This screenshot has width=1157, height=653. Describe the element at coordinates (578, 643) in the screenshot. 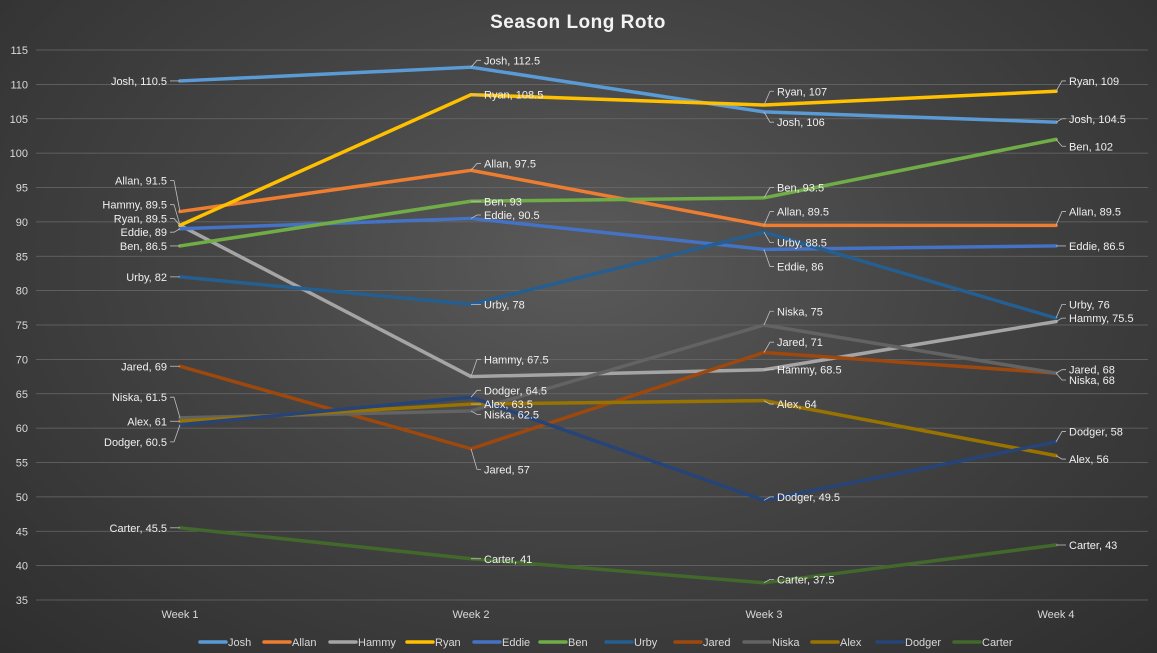

I see `legend-label: Ben` at that location.